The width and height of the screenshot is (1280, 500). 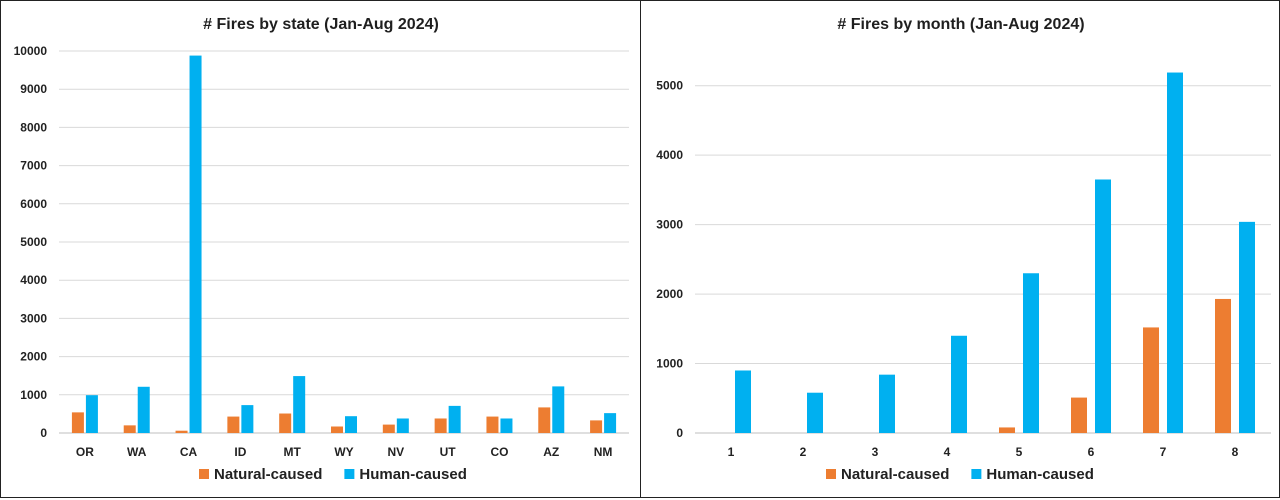 I want to click on bar-natural-wy, so click(x=337, y=429).